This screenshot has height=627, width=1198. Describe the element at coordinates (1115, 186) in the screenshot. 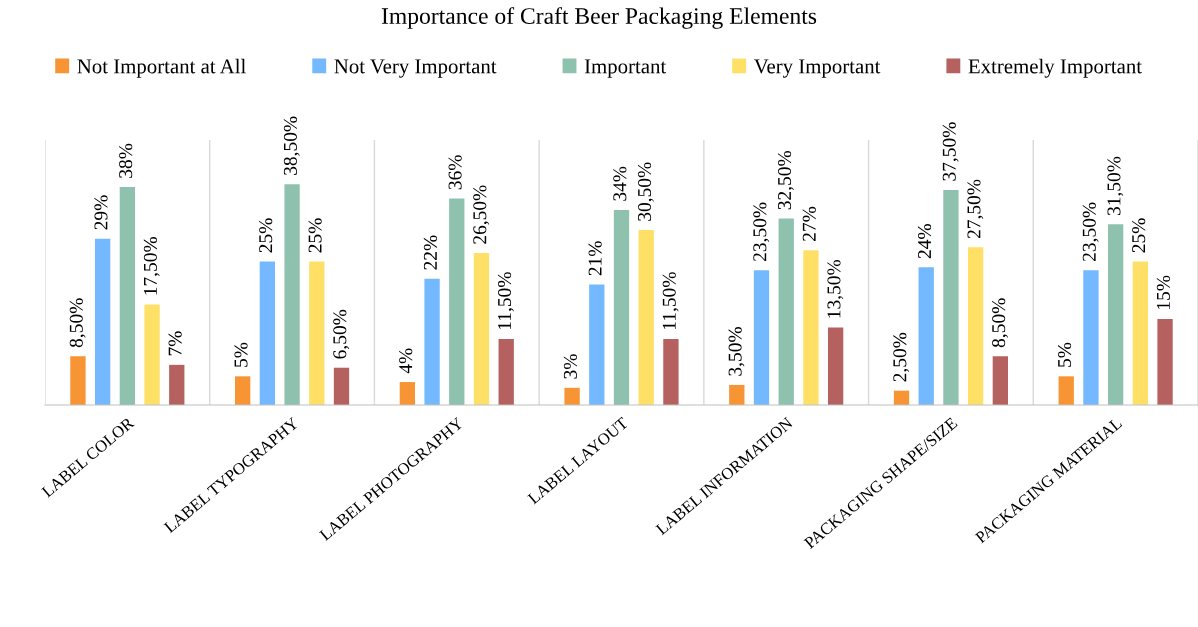

I see `data-label: 31,50%` at that location.